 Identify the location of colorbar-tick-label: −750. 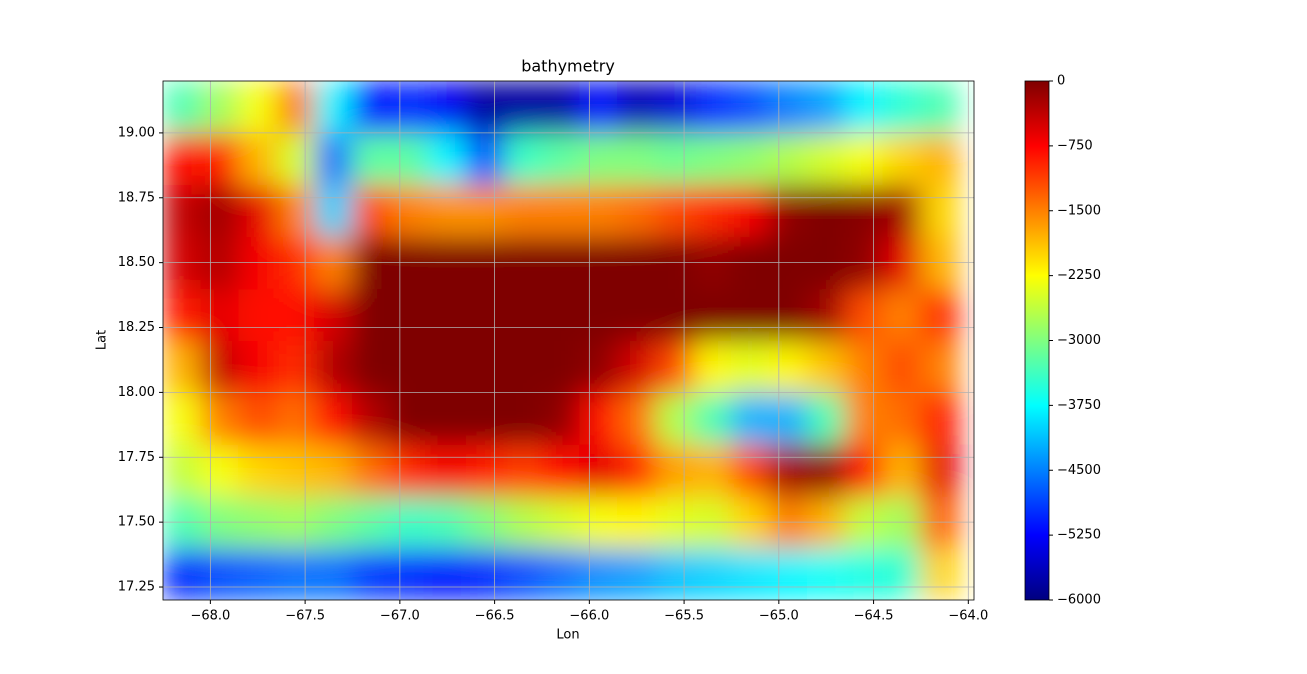
(1075, 145).